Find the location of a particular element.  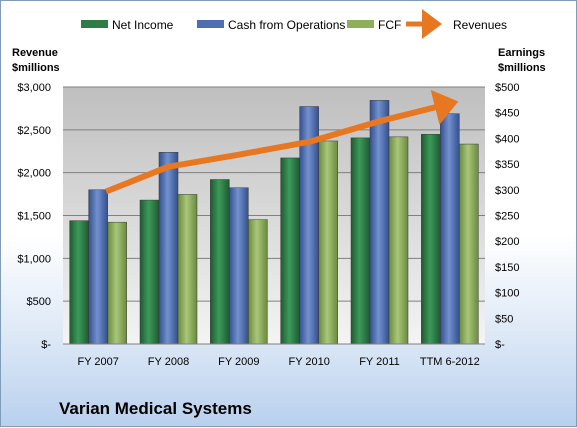

category-label: FY 2008 is located at coordinates (168, 362).